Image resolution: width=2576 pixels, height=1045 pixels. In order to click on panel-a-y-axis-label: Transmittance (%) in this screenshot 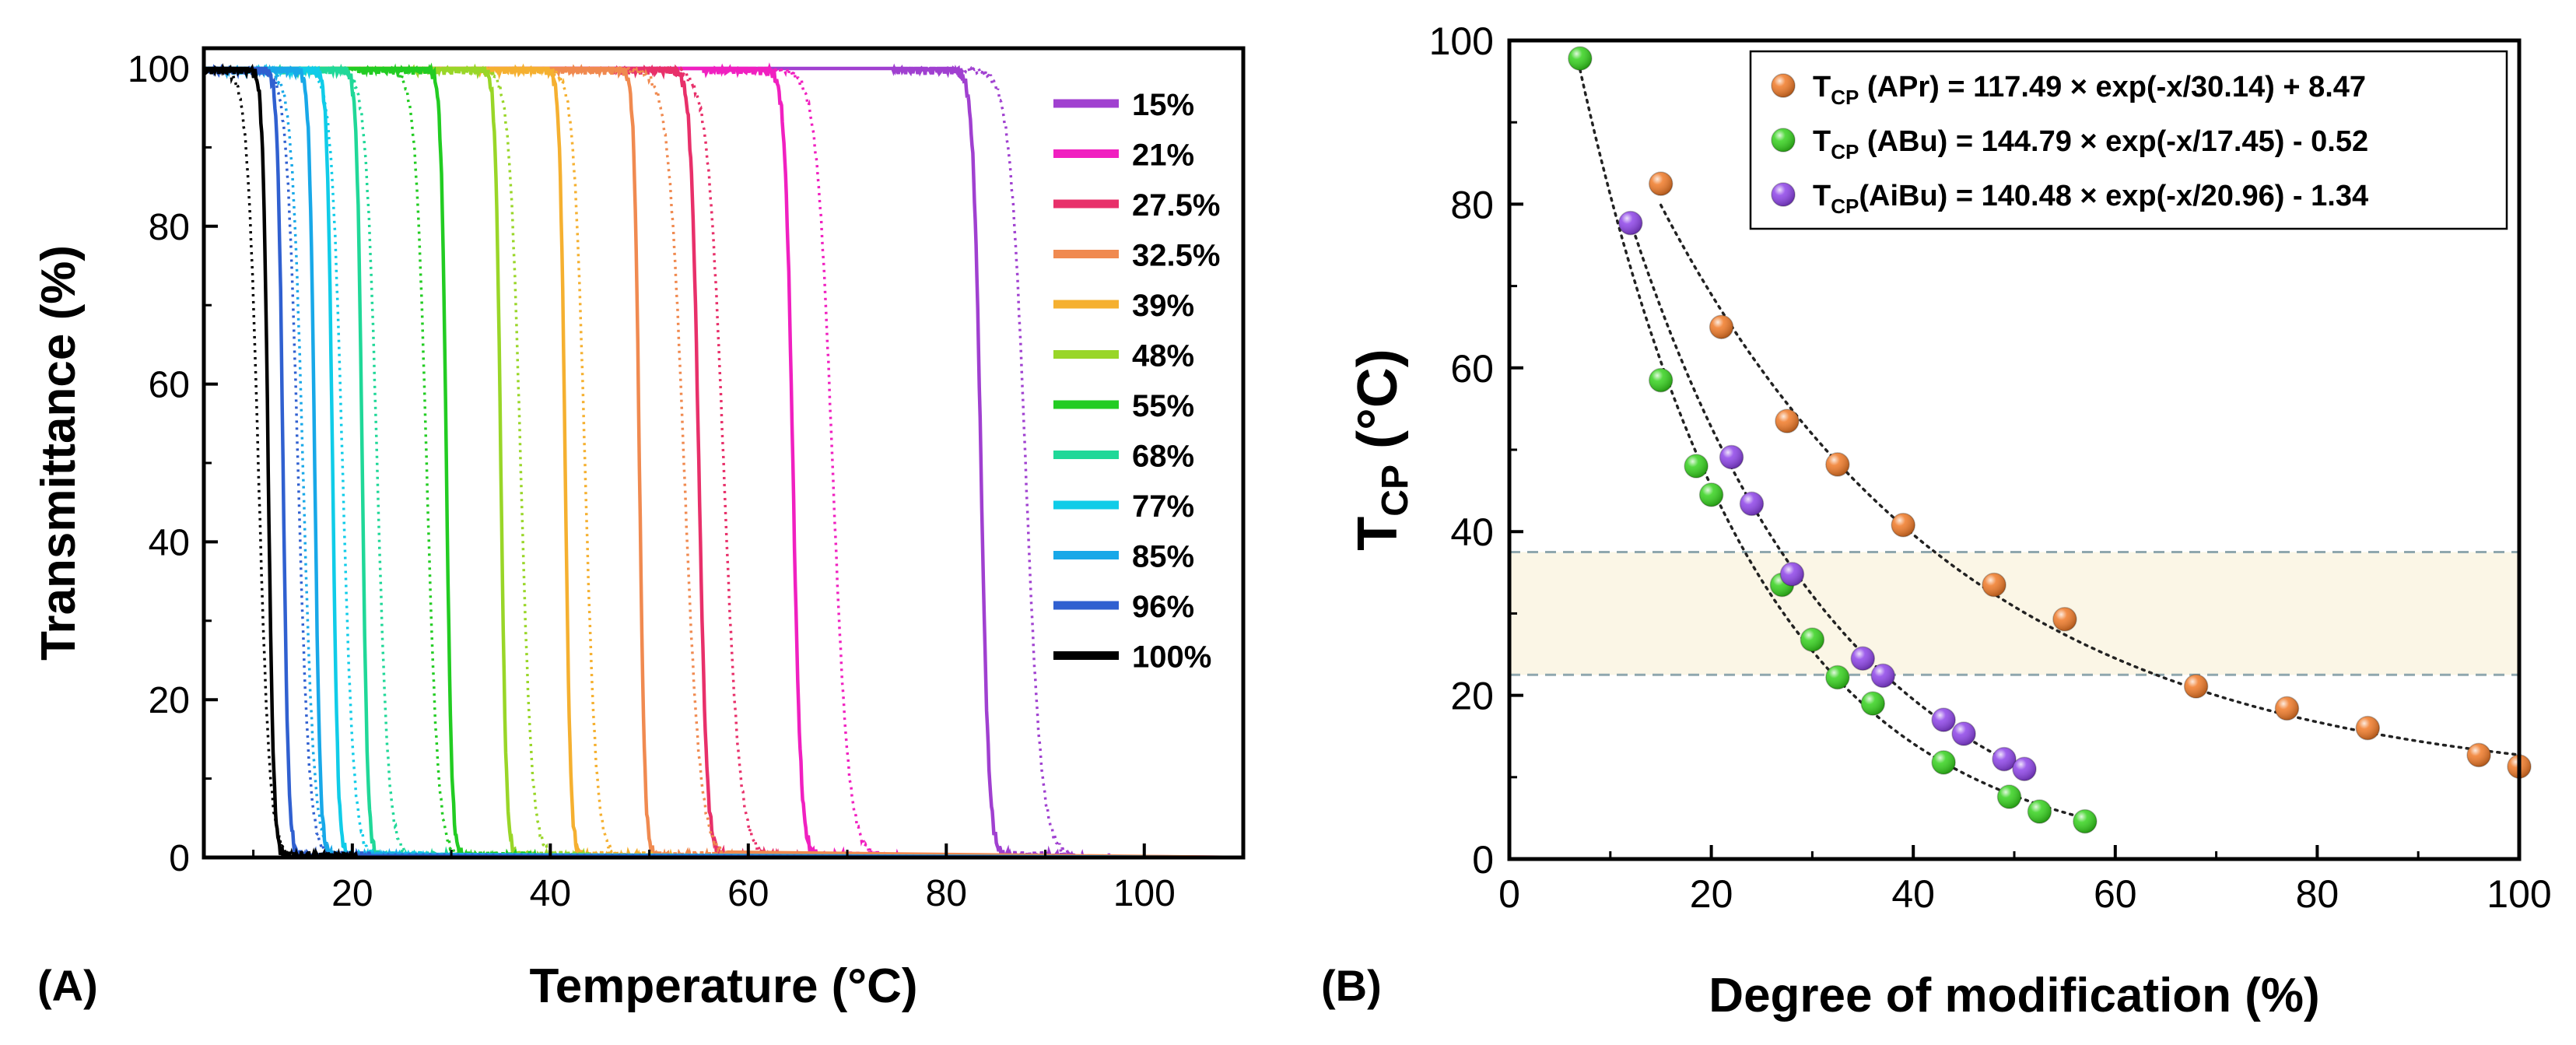, I will do `click(59, 453)`.